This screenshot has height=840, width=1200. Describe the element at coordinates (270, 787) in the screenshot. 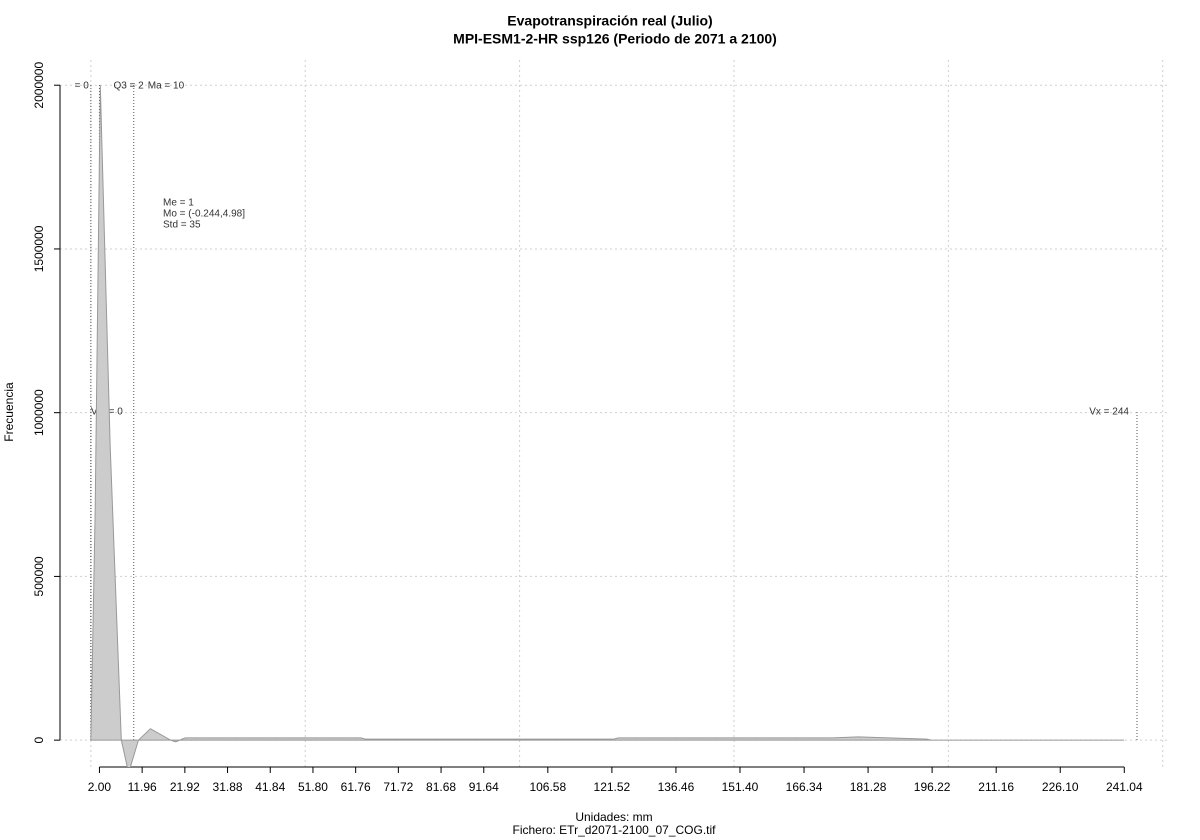

I see `x-tick-label: 41.84` at that location.